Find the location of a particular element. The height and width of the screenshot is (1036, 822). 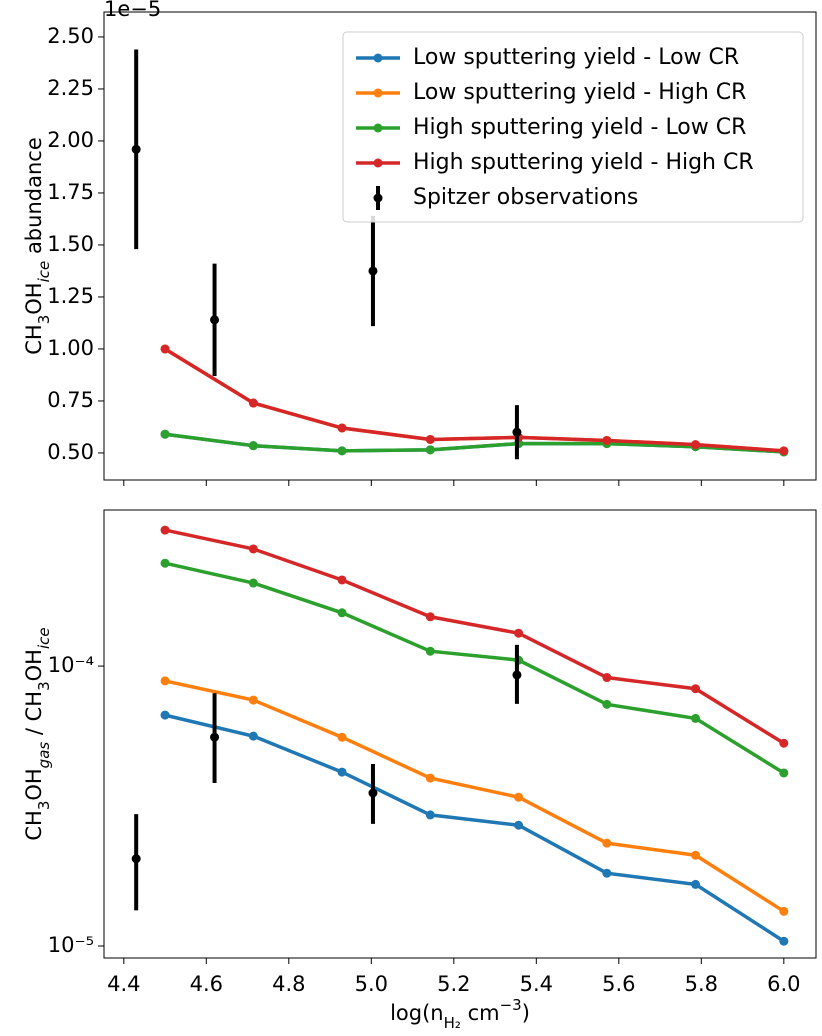

offset-text: 1e−5 is located at coordinates (132, 10).